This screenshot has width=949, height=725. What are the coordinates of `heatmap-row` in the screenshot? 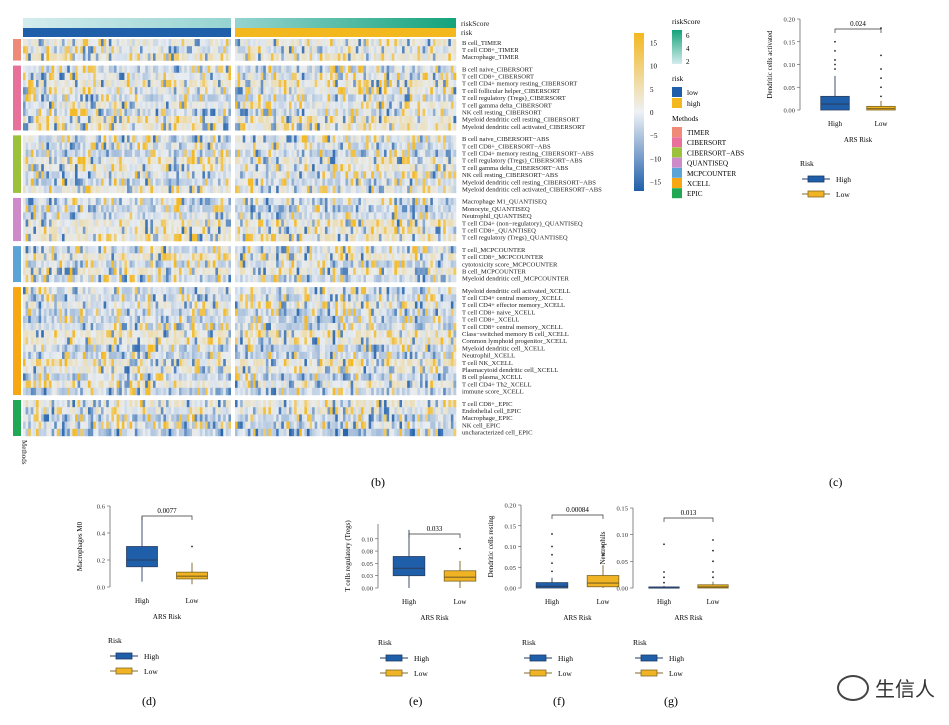 It's located at (240, 98).